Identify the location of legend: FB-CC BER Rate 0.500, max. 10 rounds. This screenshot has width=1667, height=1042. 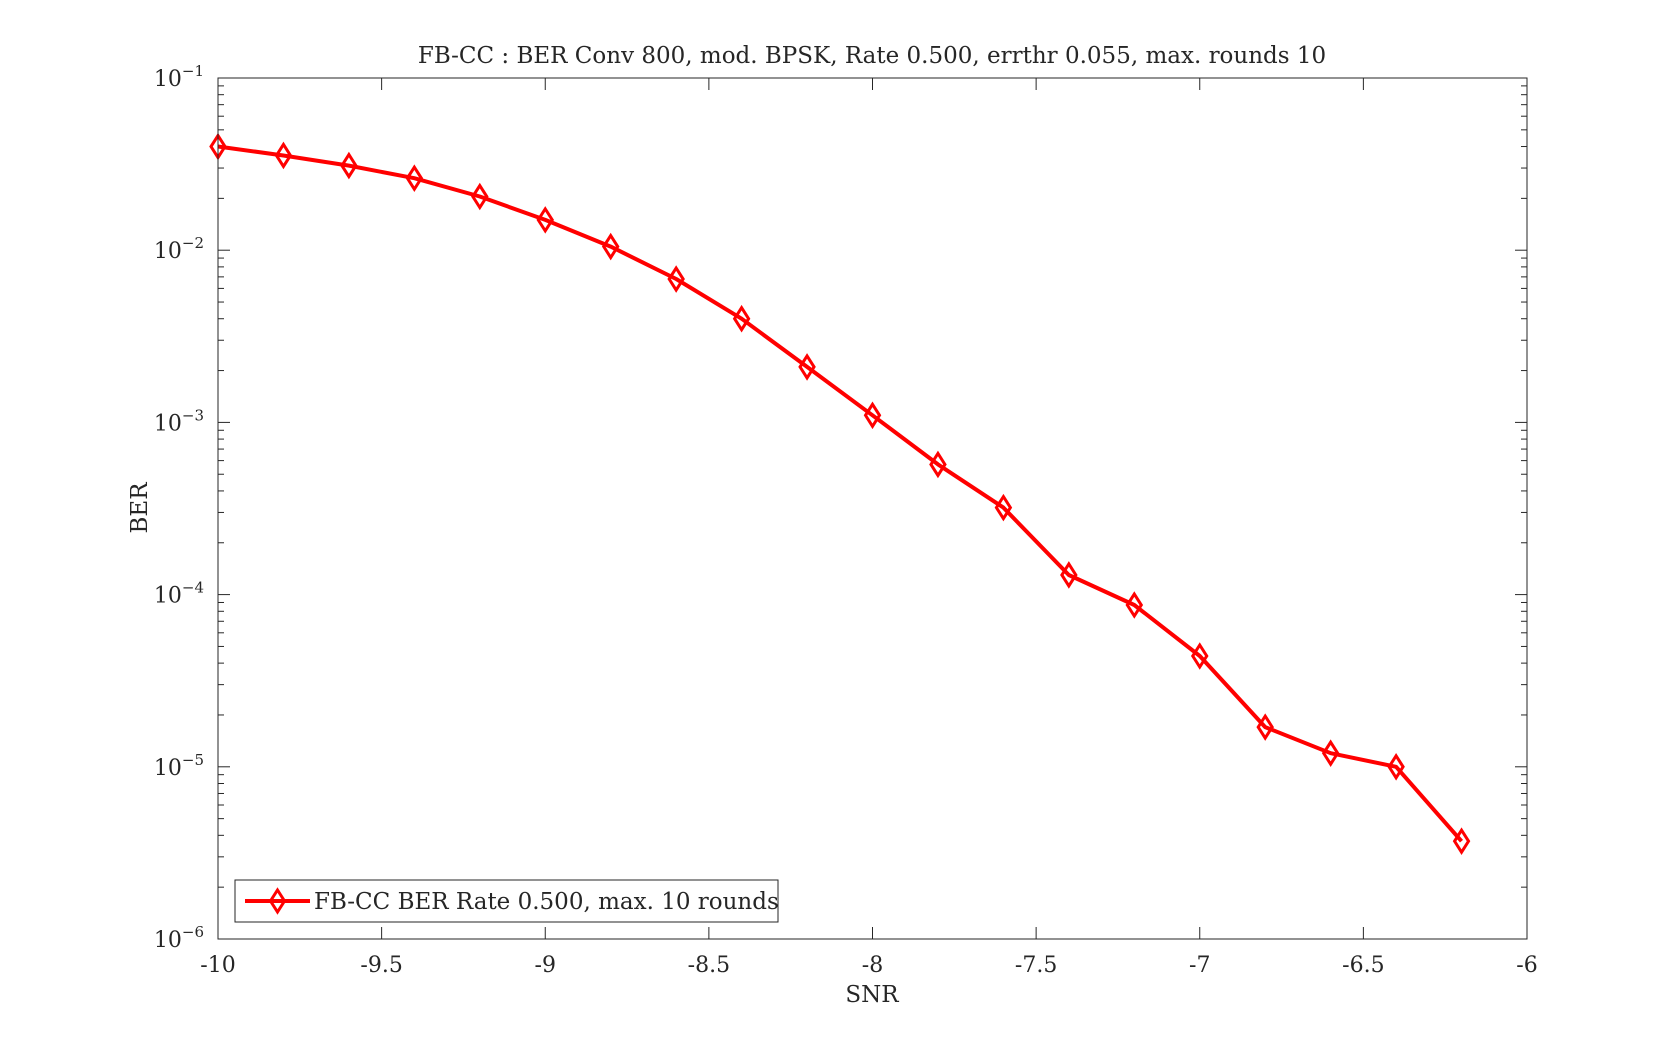
(506, 901).